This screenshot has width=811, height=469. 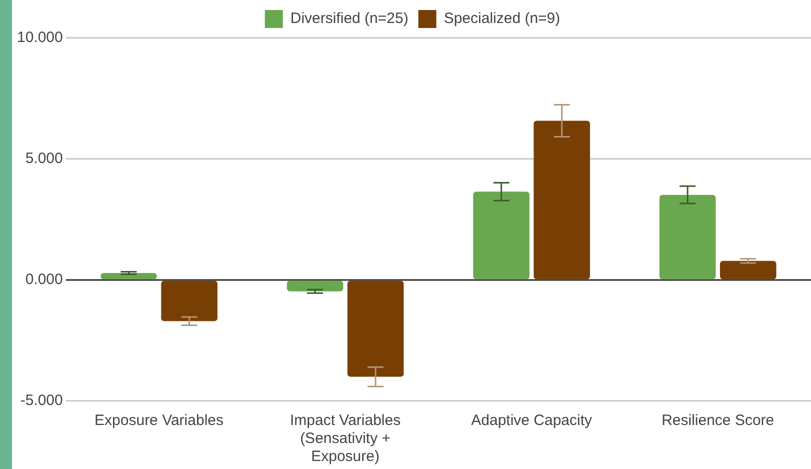 What do you see at coordinates (44, 159) in the screenshot?
I see `y-tick-label: 5.000` at bounding box center [44, 159].